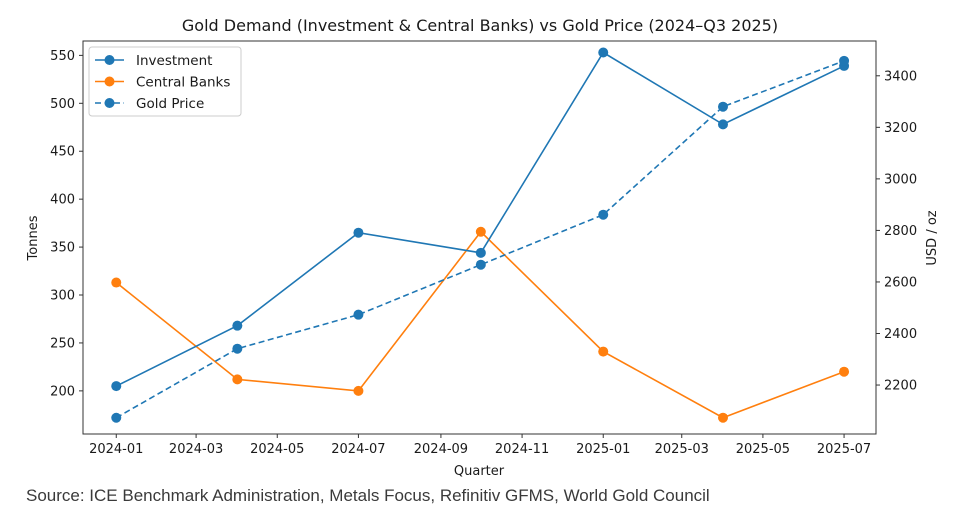 The height and width of the screenshot is (519, 957). What do you see at coordinates (900, 76) in the screenshot?
I see `y2-tick-label: 3400` at bounding box center [900, 76].